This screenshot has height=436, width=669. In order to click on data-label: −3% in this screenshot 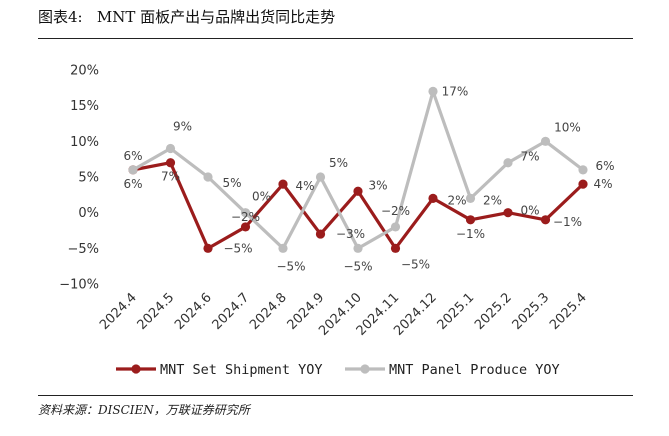, I will do `click(350, 234)`.